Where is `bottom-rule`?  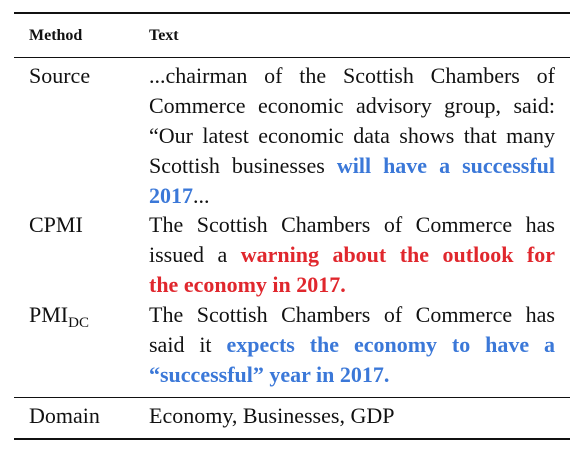
bottom-rule is located at coordinates (292, 439).